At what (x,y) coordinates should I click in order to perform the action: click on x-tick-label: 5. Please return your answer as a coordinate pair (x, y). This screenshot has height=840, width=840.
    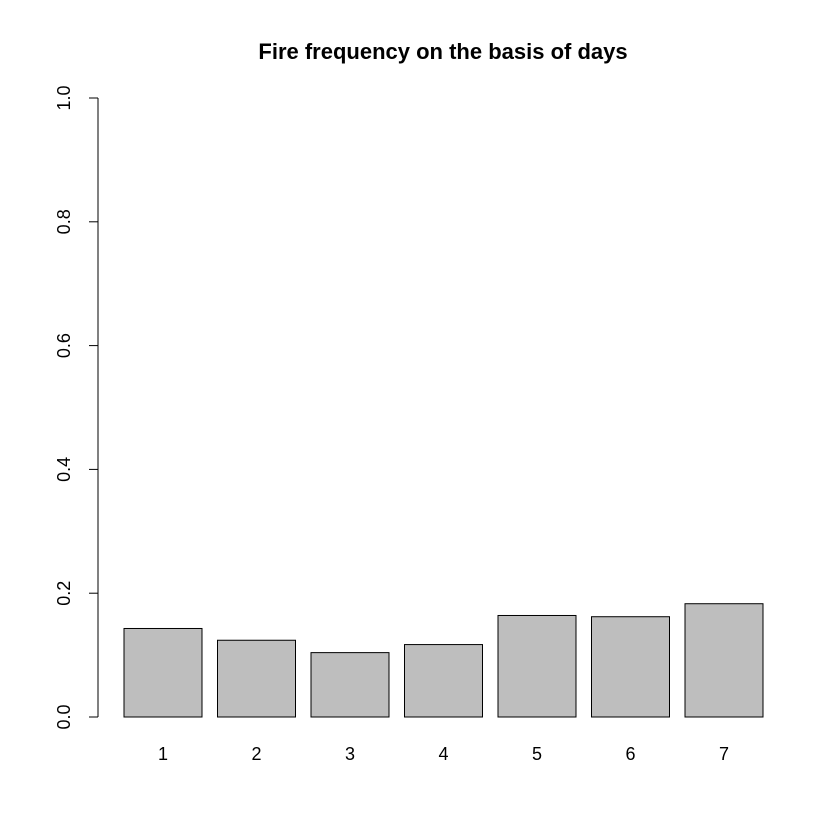
    Looking at the image, I should click on (537, 754).